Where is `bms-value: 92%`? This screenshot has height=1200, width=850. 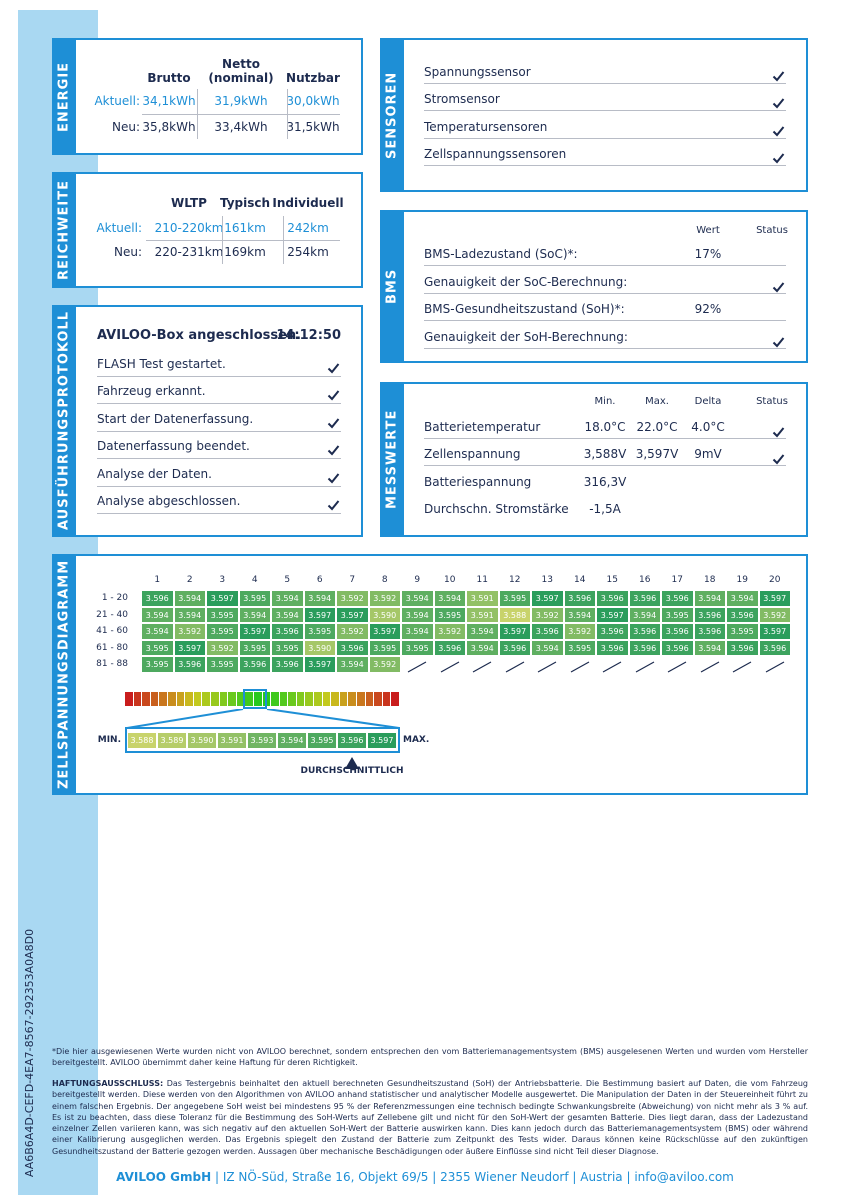 bms-value: 92% is located at coordinates (708, 309).